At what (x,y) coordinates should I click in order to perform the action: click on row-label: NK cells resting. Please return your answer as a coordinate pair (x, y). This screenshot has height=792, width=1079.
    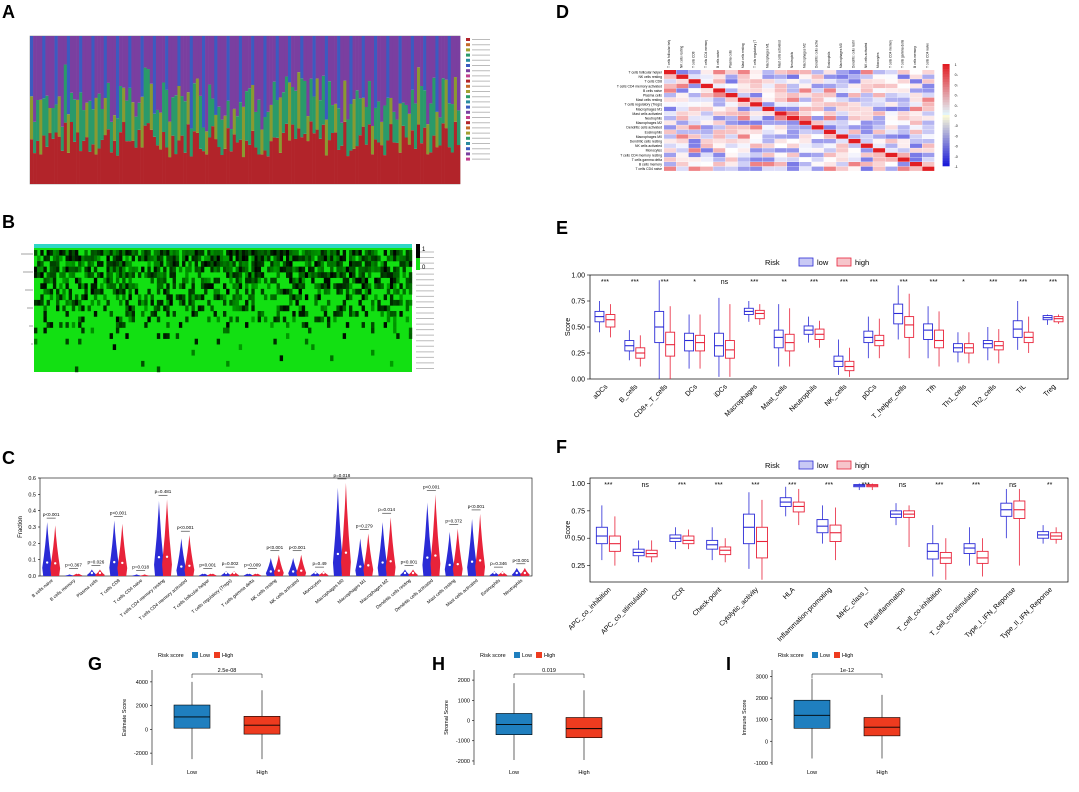
    Looking at the image, I should click on (650, 77).